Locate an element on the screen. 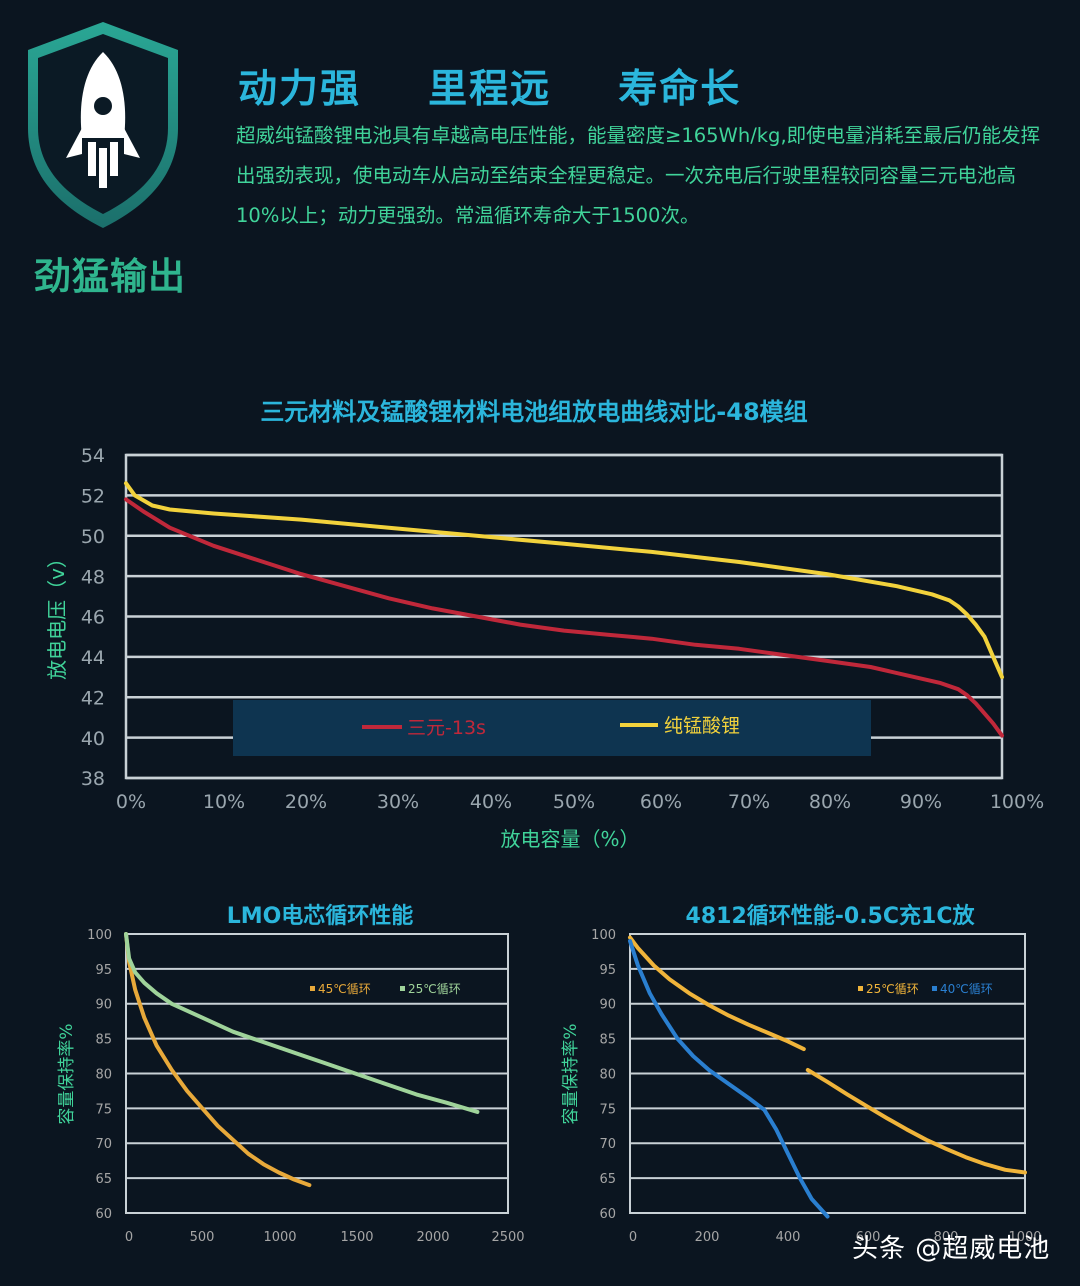  x-tick-label: 1500 is located at coordinates (356, 1237).